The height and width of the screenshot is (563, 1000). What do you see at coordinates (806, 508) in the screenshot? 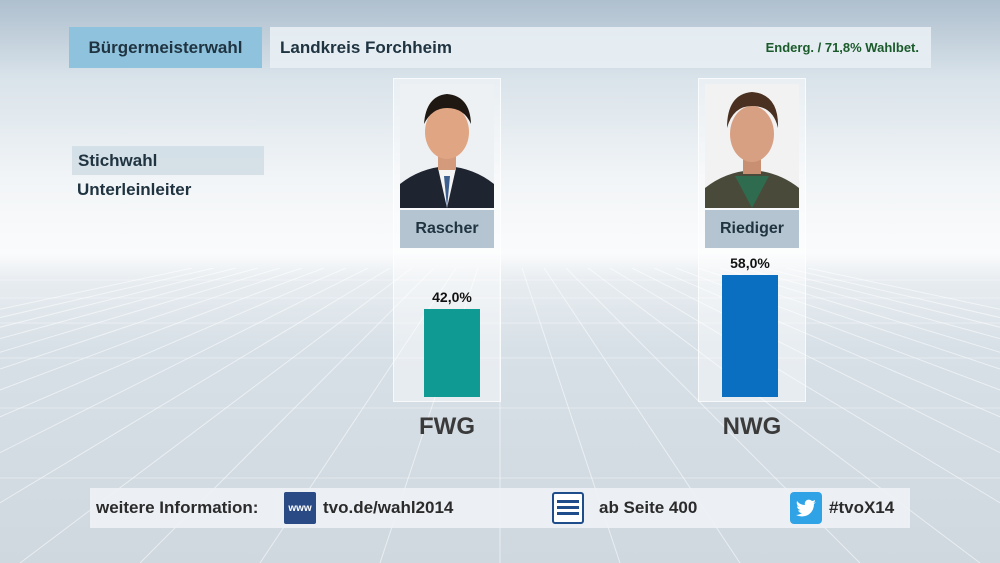
I see `twitter-icon` at bounding box center [806, 508].